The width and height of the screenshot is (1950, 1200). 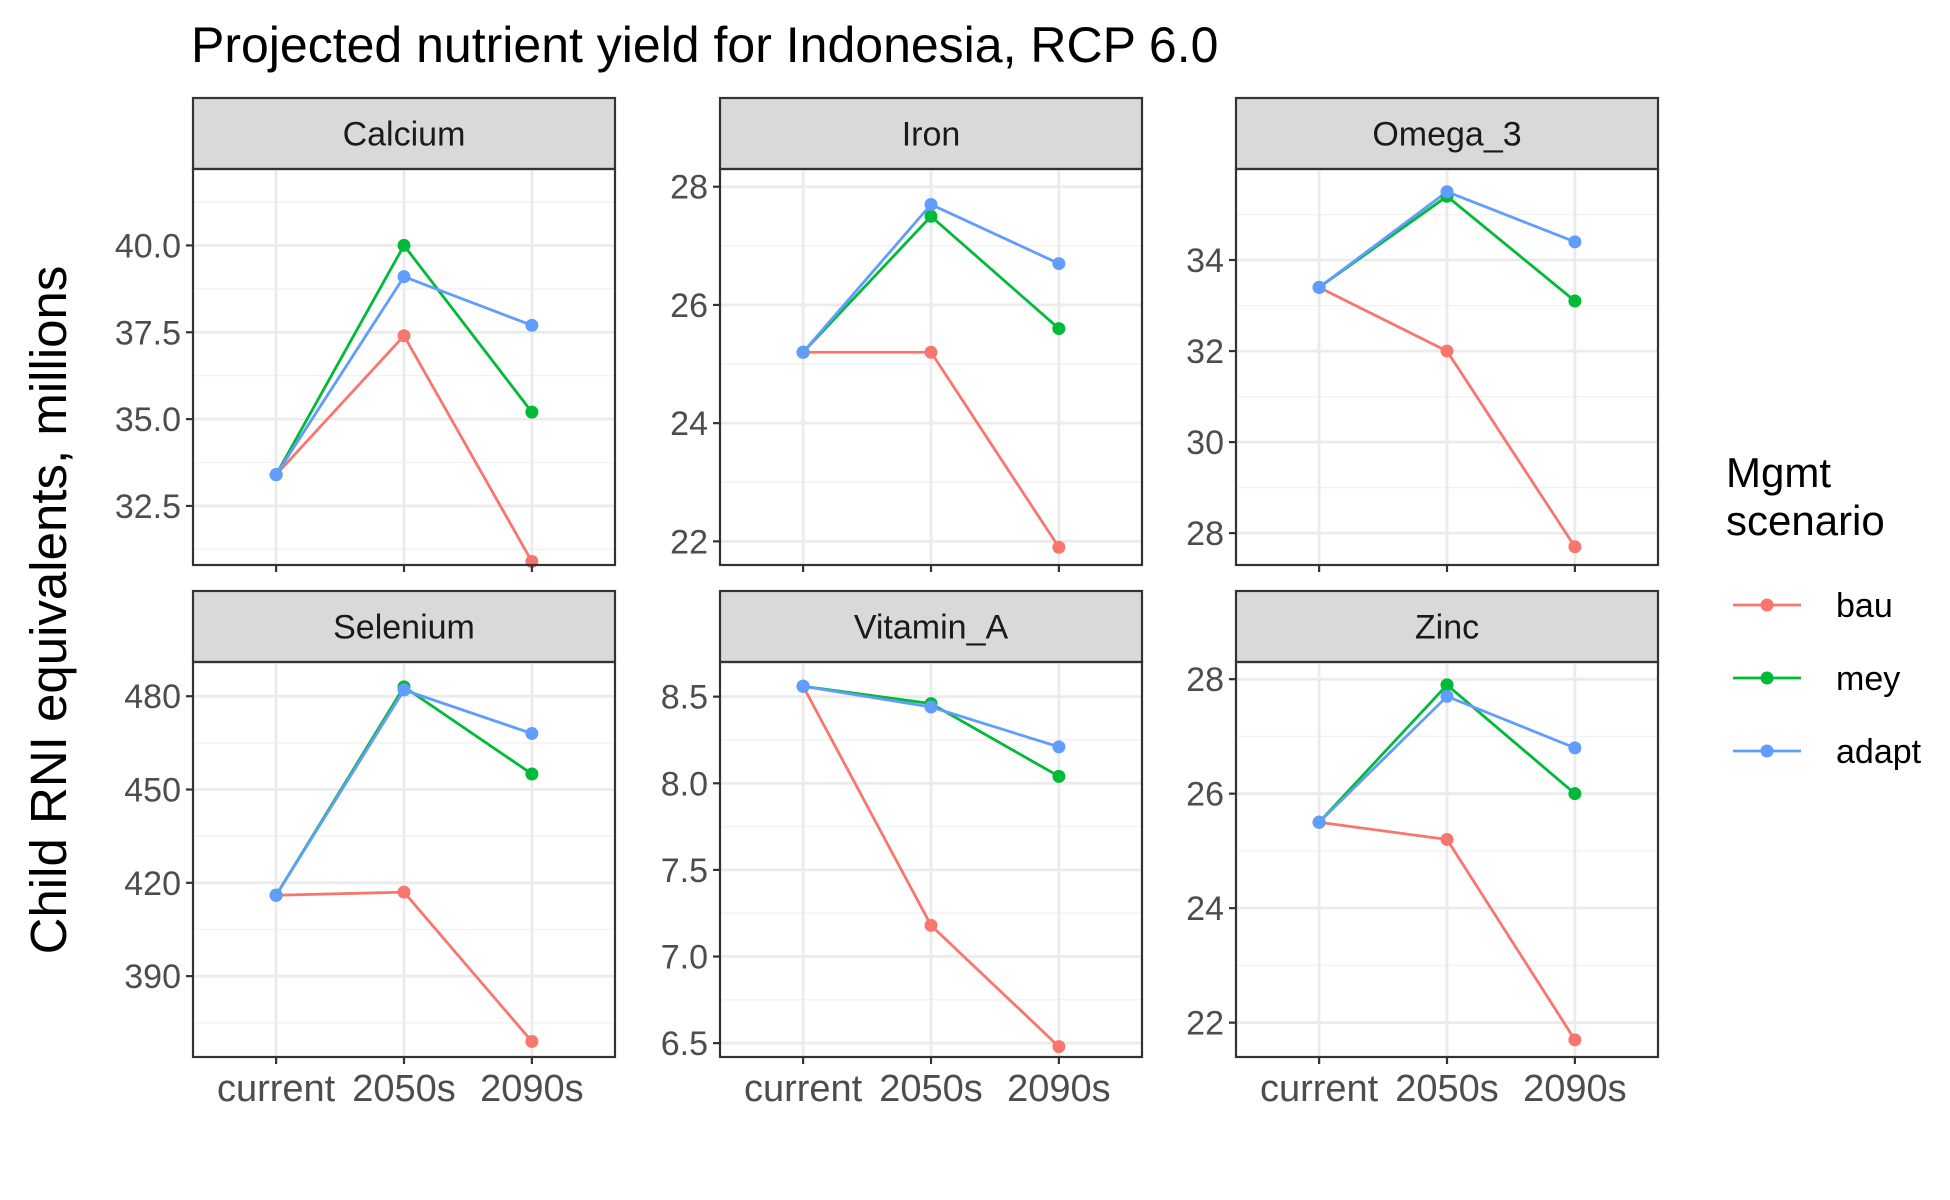 What do you see at coordinates (1868, 679) in the screenshot?
I see `legend-label-mey: mey` at bounding box center [1868, 679].